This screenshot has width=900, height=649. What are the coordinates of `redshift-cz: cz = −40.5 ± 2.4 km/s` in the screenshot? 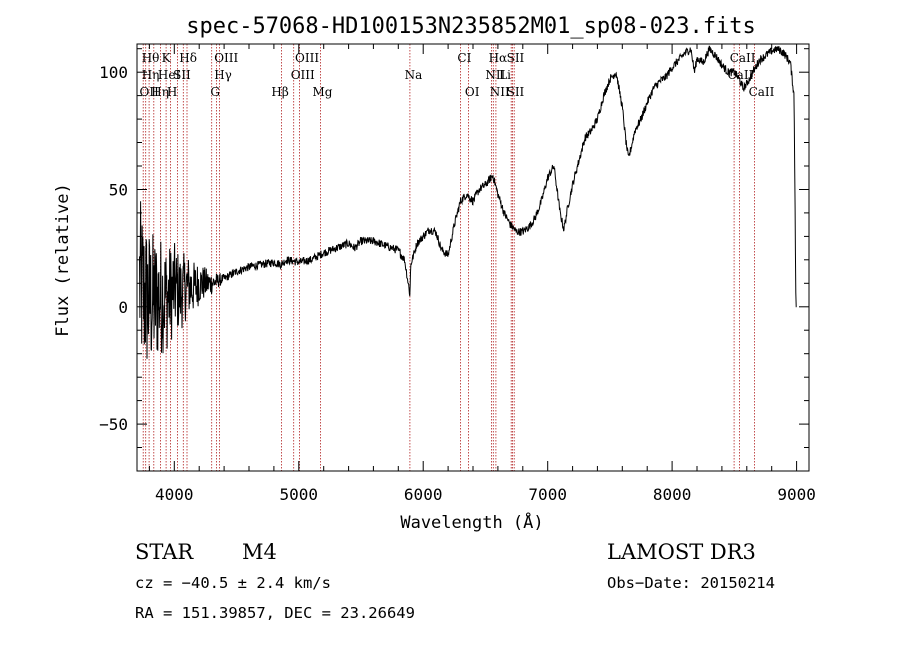 It's located at (233, 583).